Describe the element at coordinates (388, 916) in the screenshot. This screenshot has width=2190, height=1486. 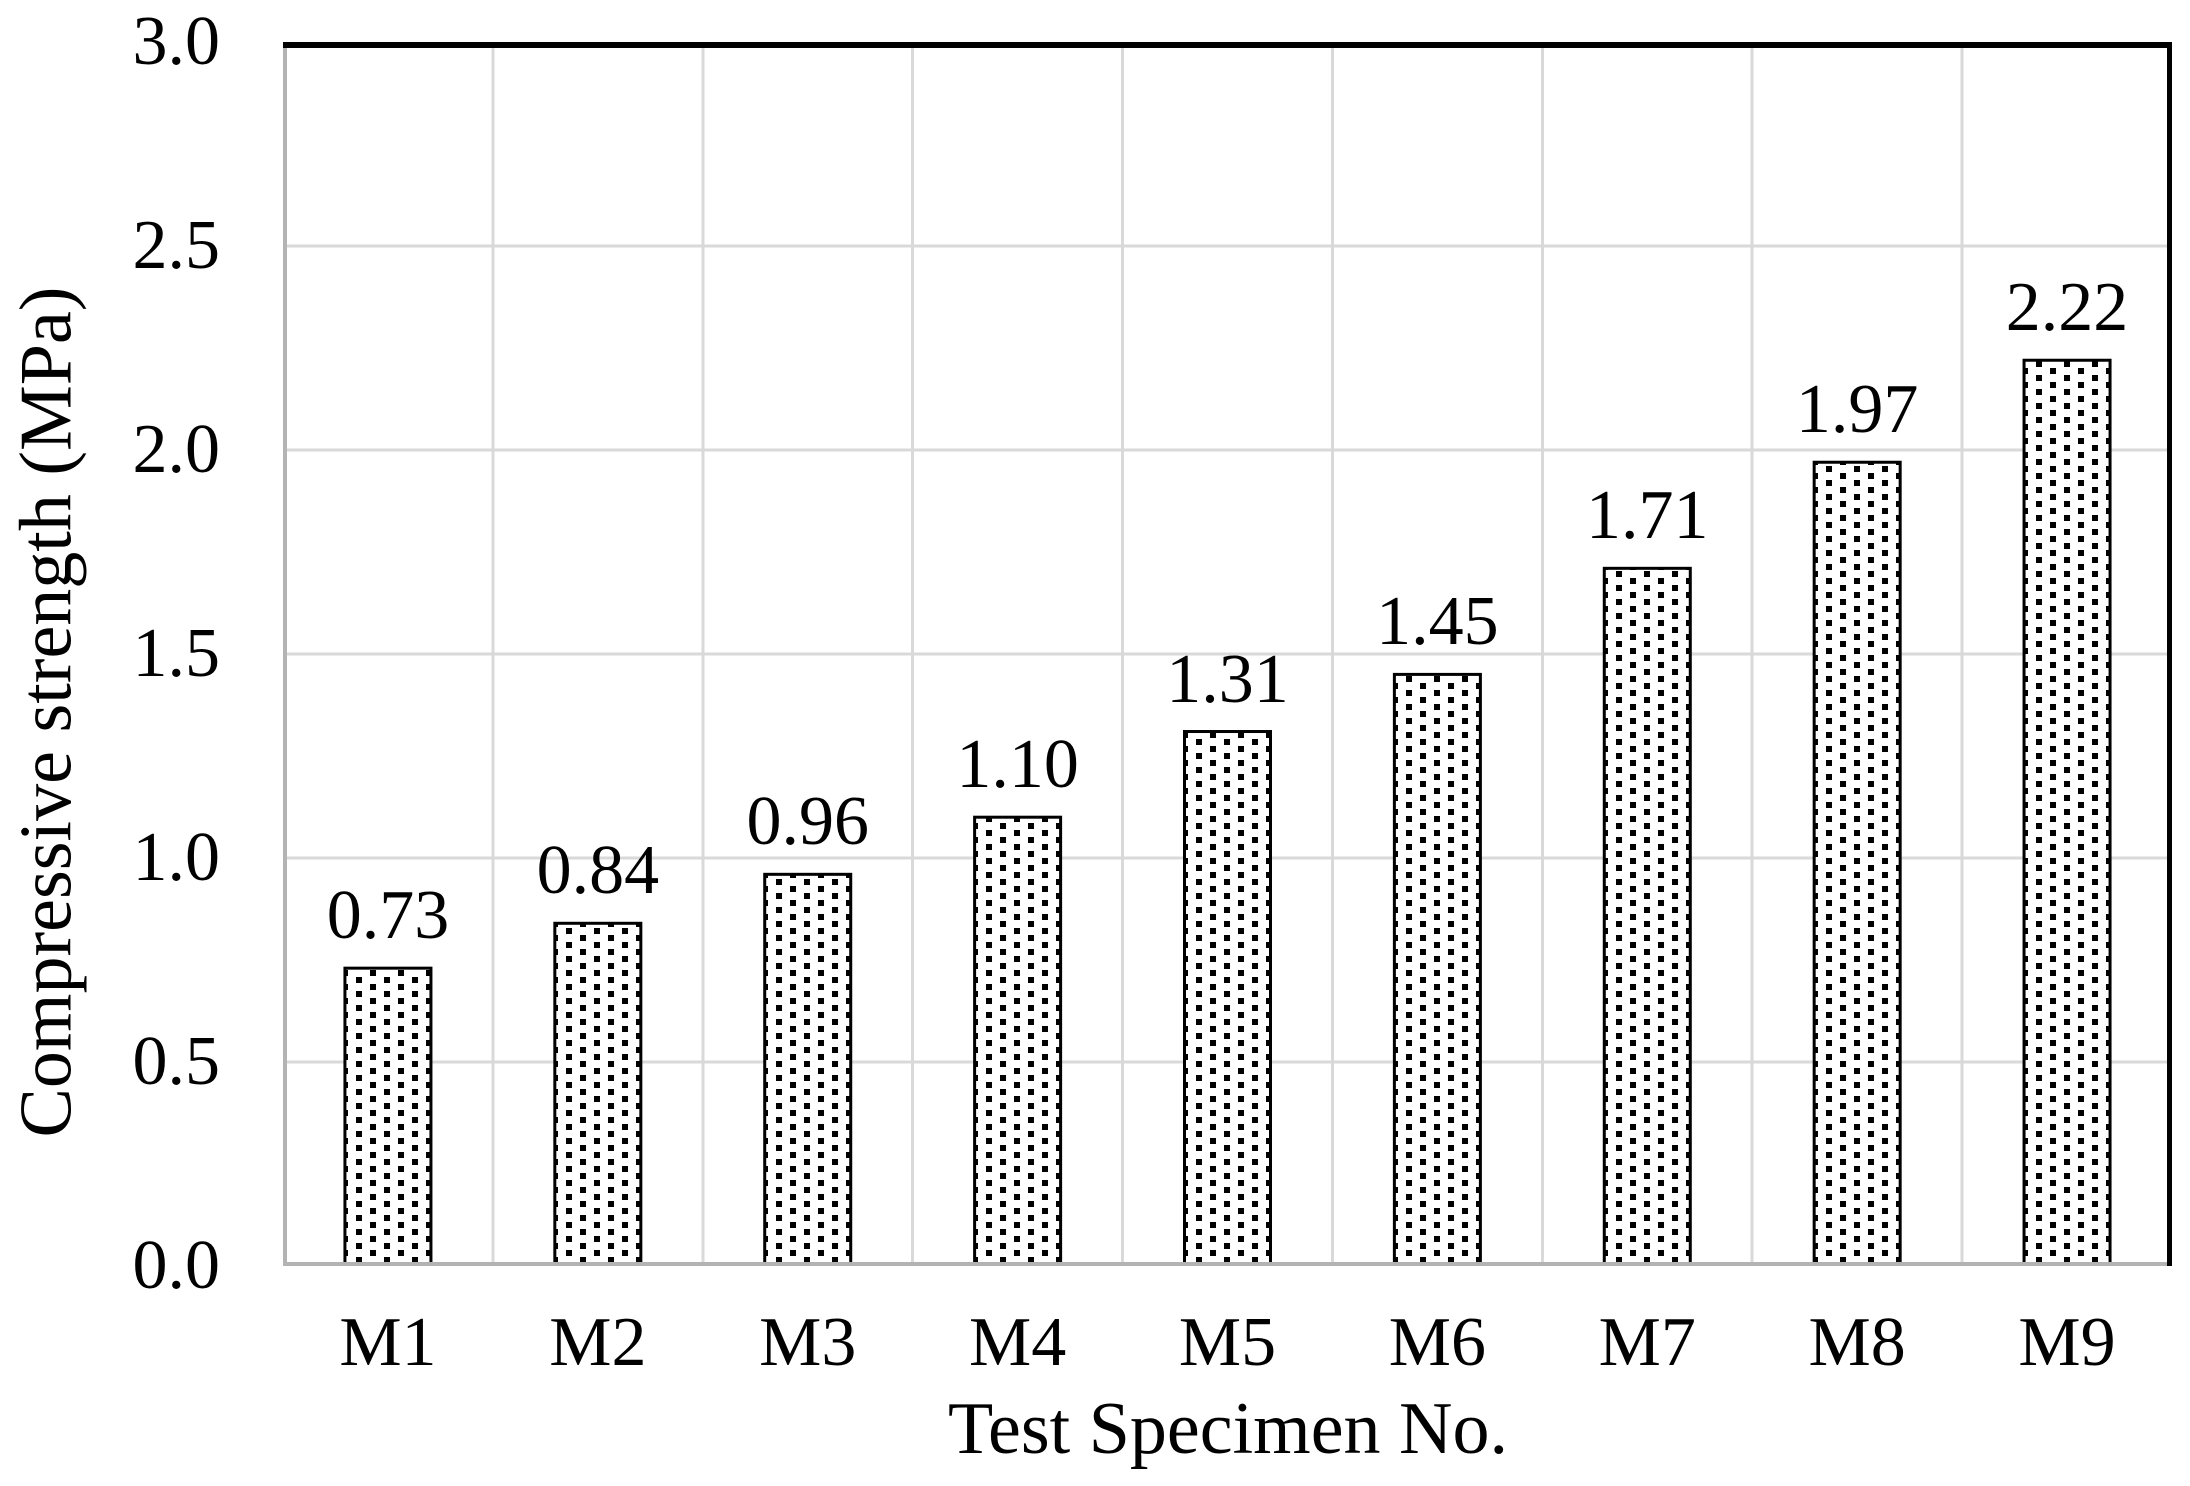
I see `data-label-M1: 0.73` at that location.